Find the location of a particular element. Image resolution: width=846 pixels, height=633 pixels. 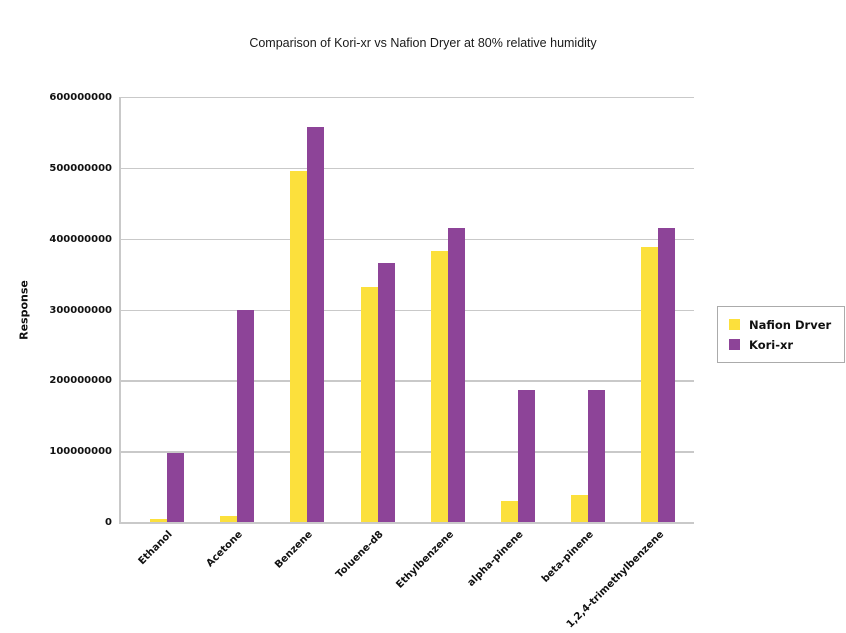

y-tick-label-300000000: 300000000 is located at coordinates (80, 310).